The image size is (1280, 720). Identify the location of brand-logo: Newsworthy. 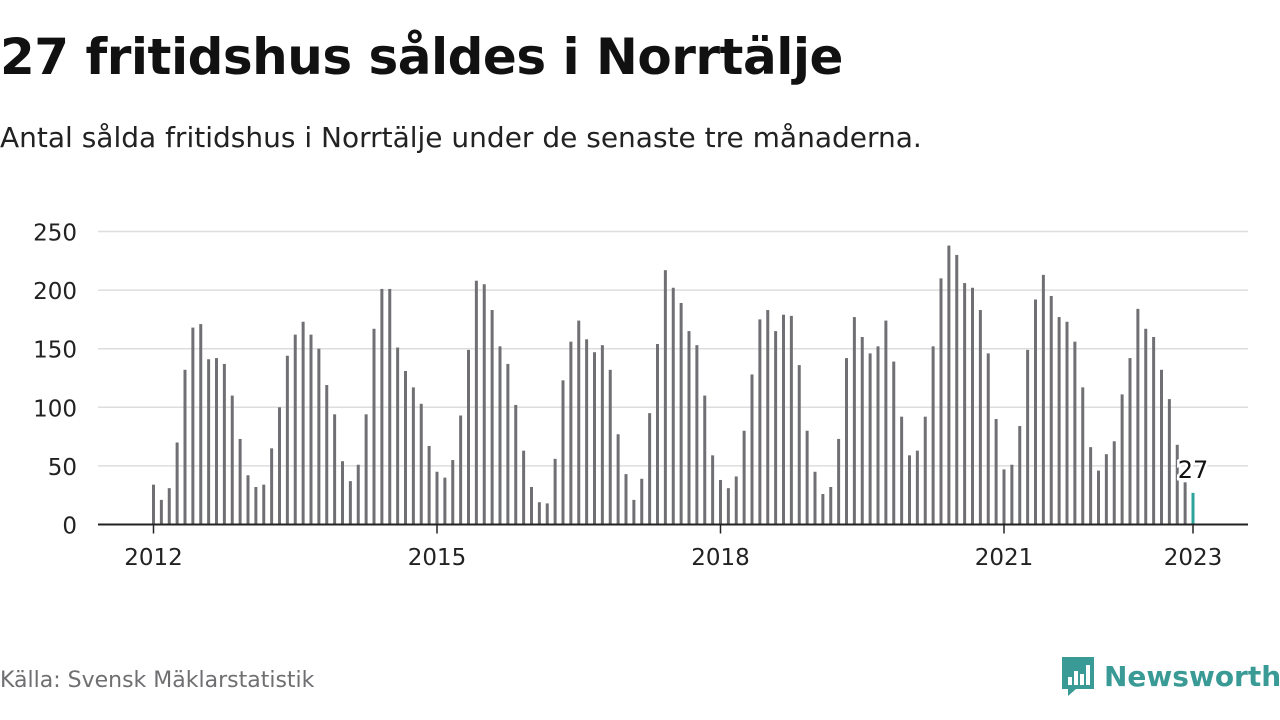
(1170, 676).